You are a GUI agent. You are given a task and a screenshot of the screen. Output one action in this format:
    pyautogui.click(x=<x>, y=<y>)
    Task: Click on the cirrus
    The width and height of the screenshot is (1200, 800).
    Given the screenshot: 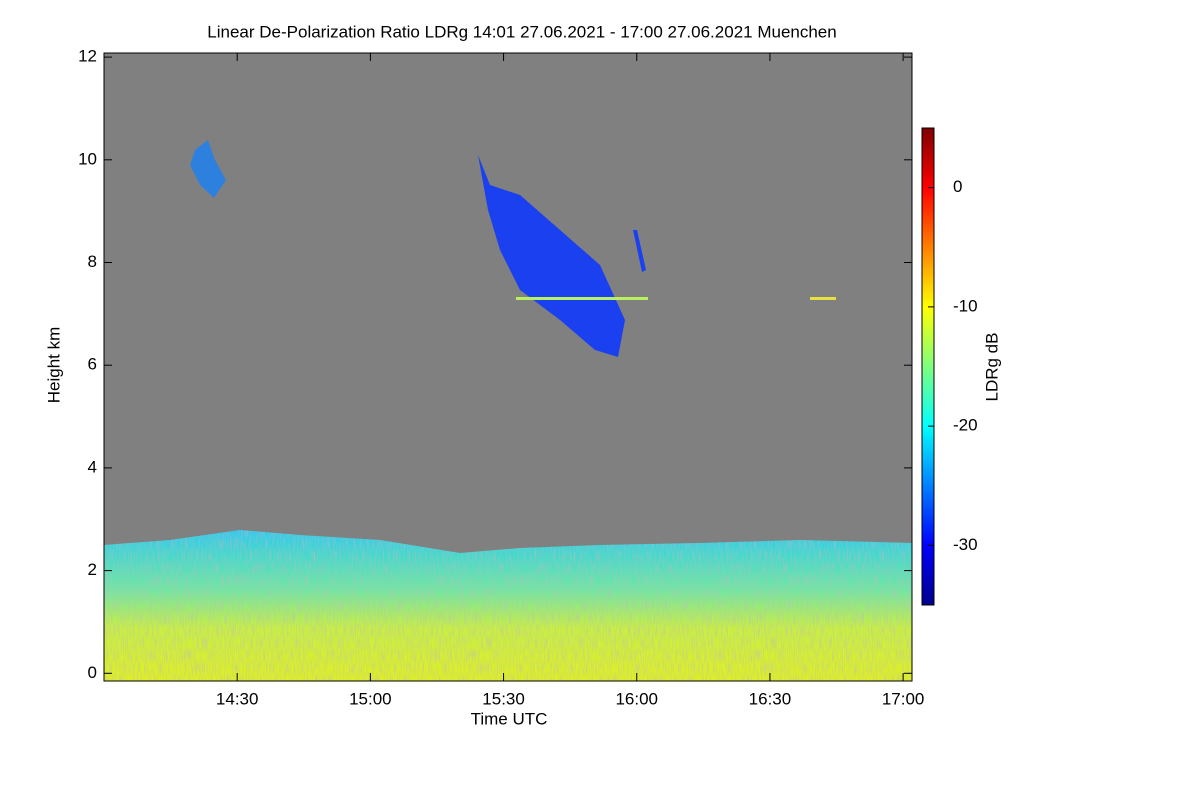 What is the action you would take?
    pyautogui.click(x=513, y=248)
    